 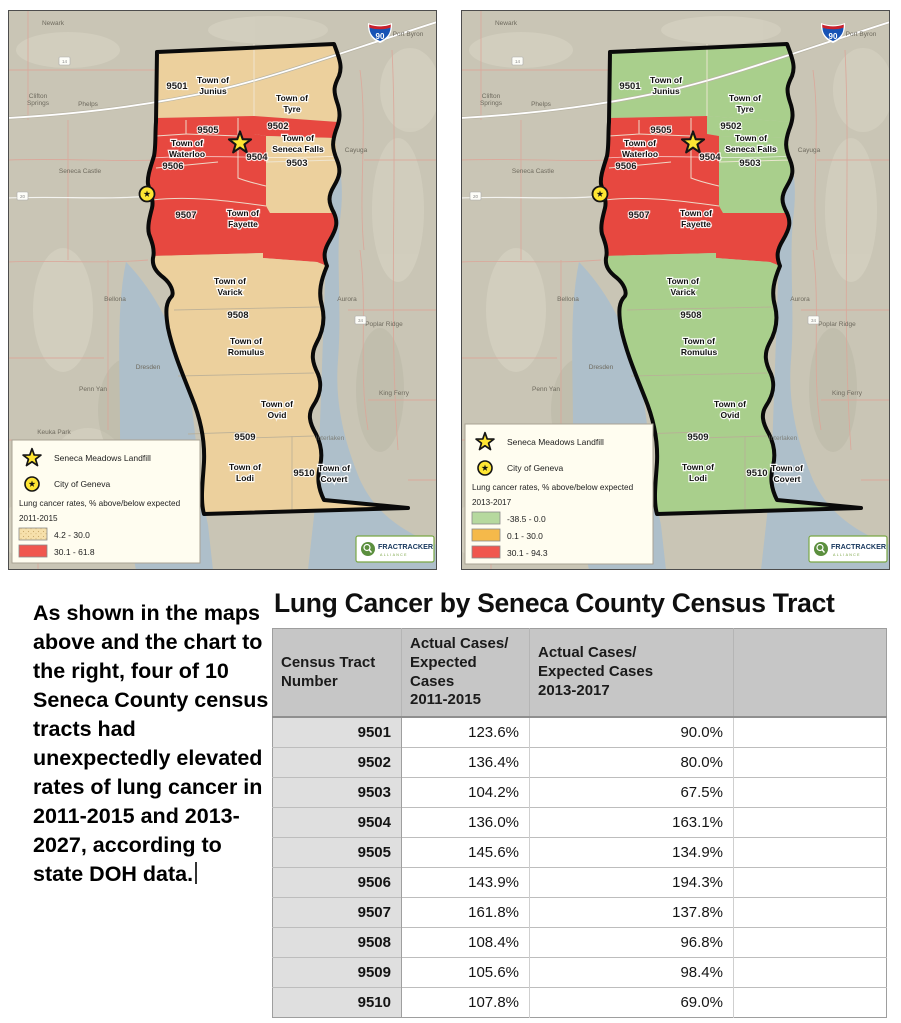 I want to click on svg-text: Seneca Falls, so click(x=751, y=149).